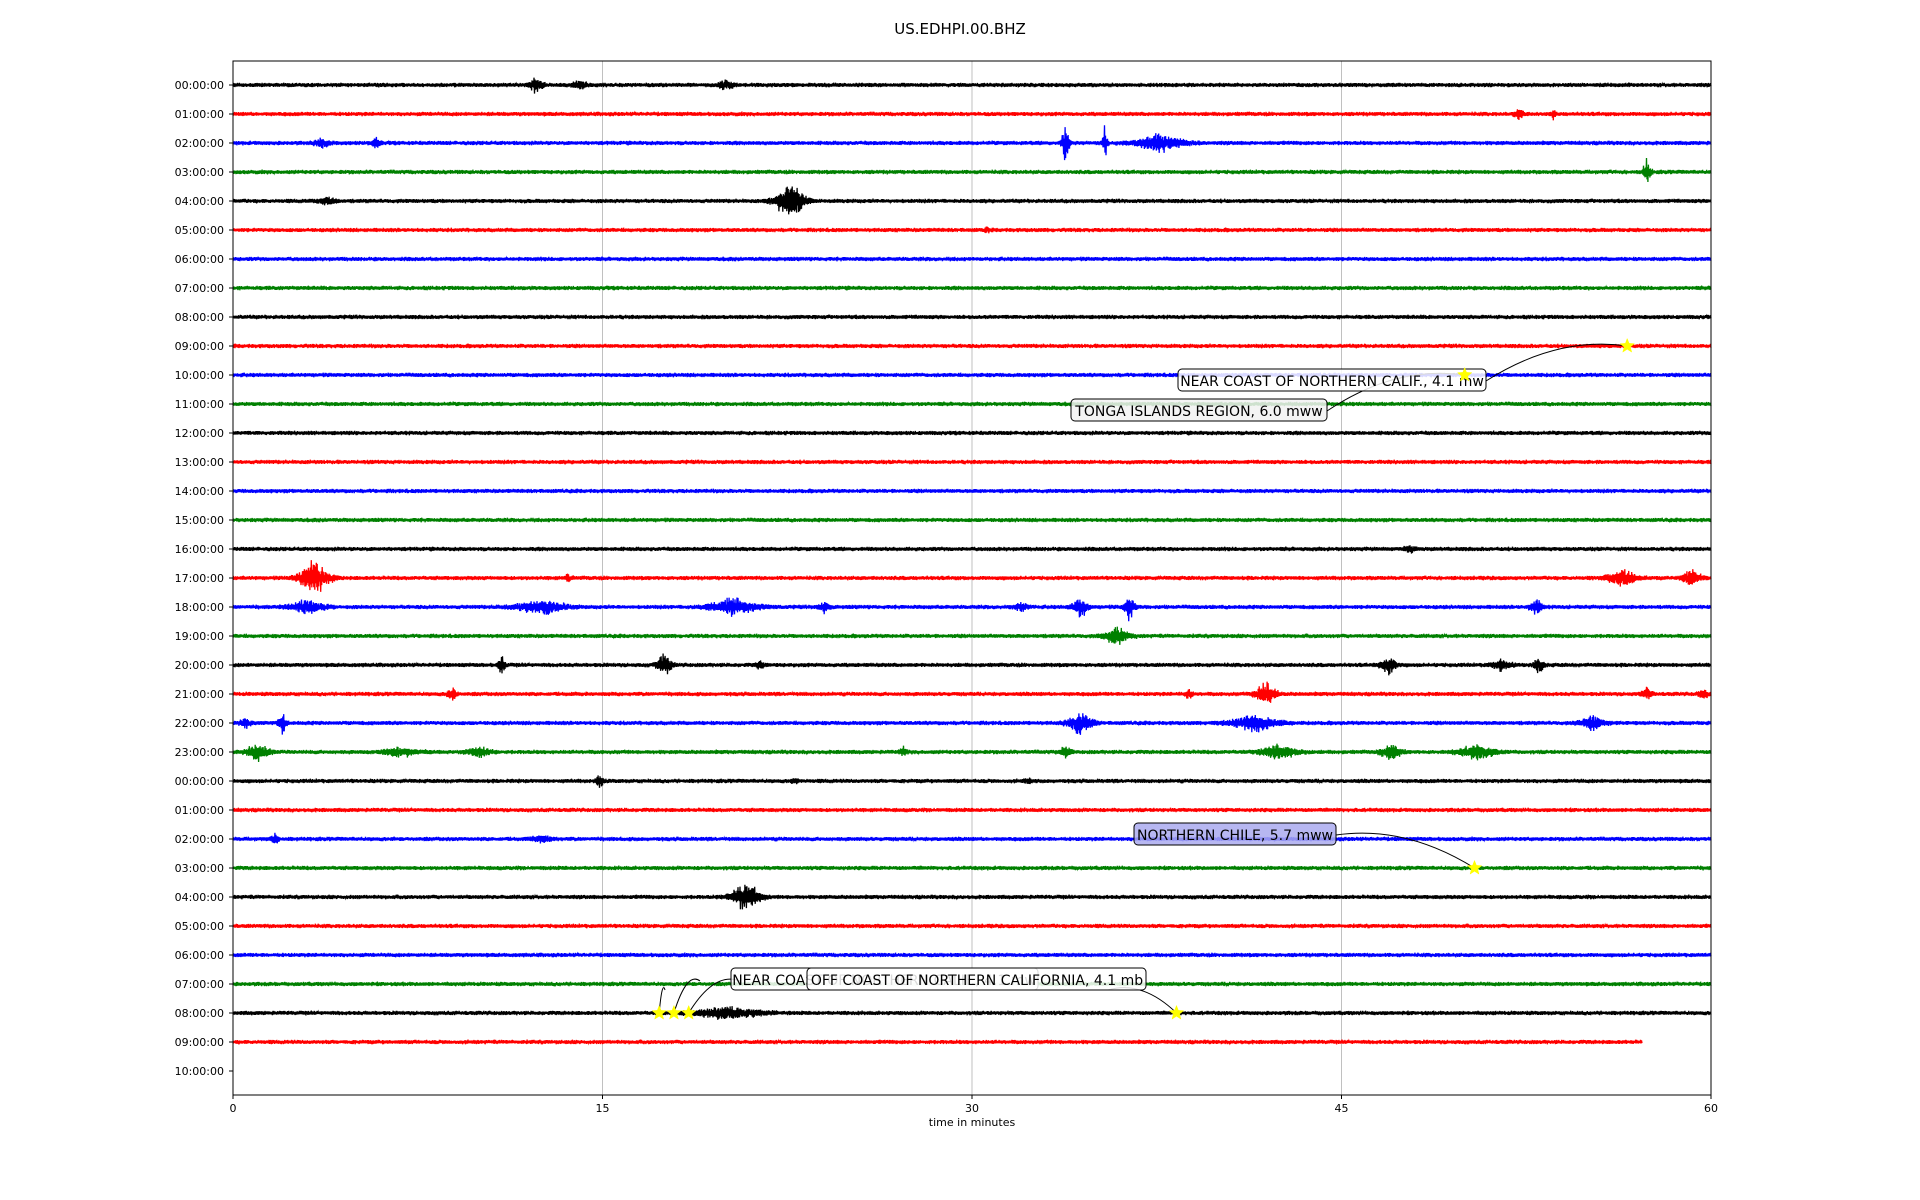 The image size is (1920, 1200). What do you see at coordinates (199, 665) in the screenshot?
I see `y-tick-label-20: 20:00:00` at bounding box center [199, 665].